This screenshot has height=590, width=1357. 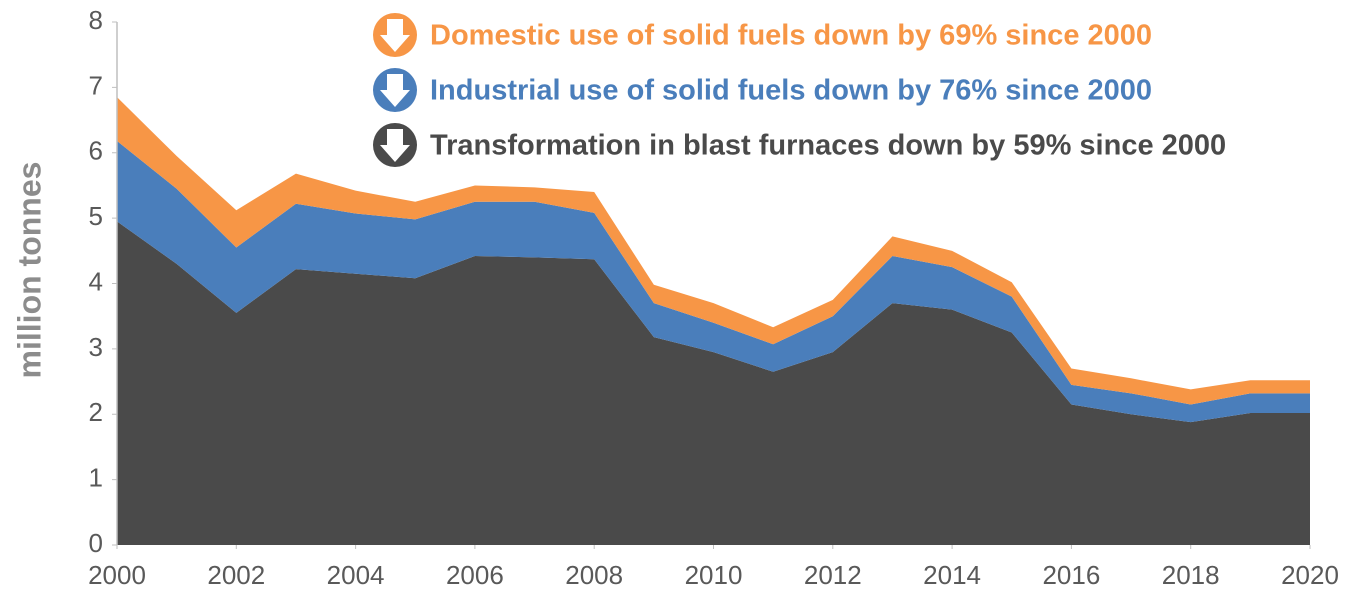 What do you see at coordinates (96, 281) in the screenshot?
I see `y-tick-label: 4` at bounding box center [96, 281].